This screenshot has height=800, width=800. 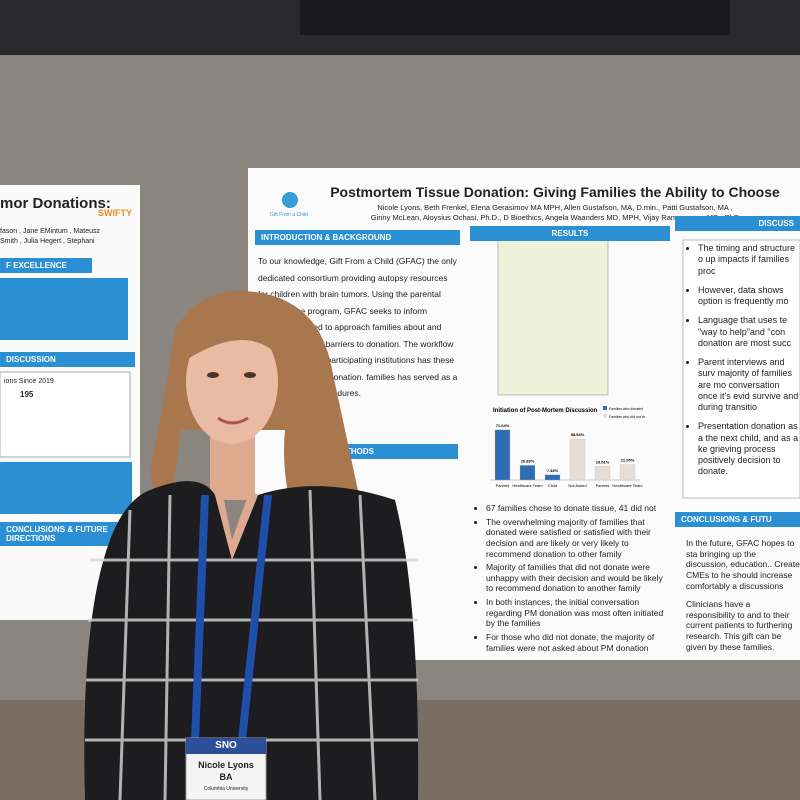 What do you see at coordinates (545, 411) in the screenshot?
I see `chart-title: Initiation of Post-Mortem Discussion` at bounding box center [545, 411].